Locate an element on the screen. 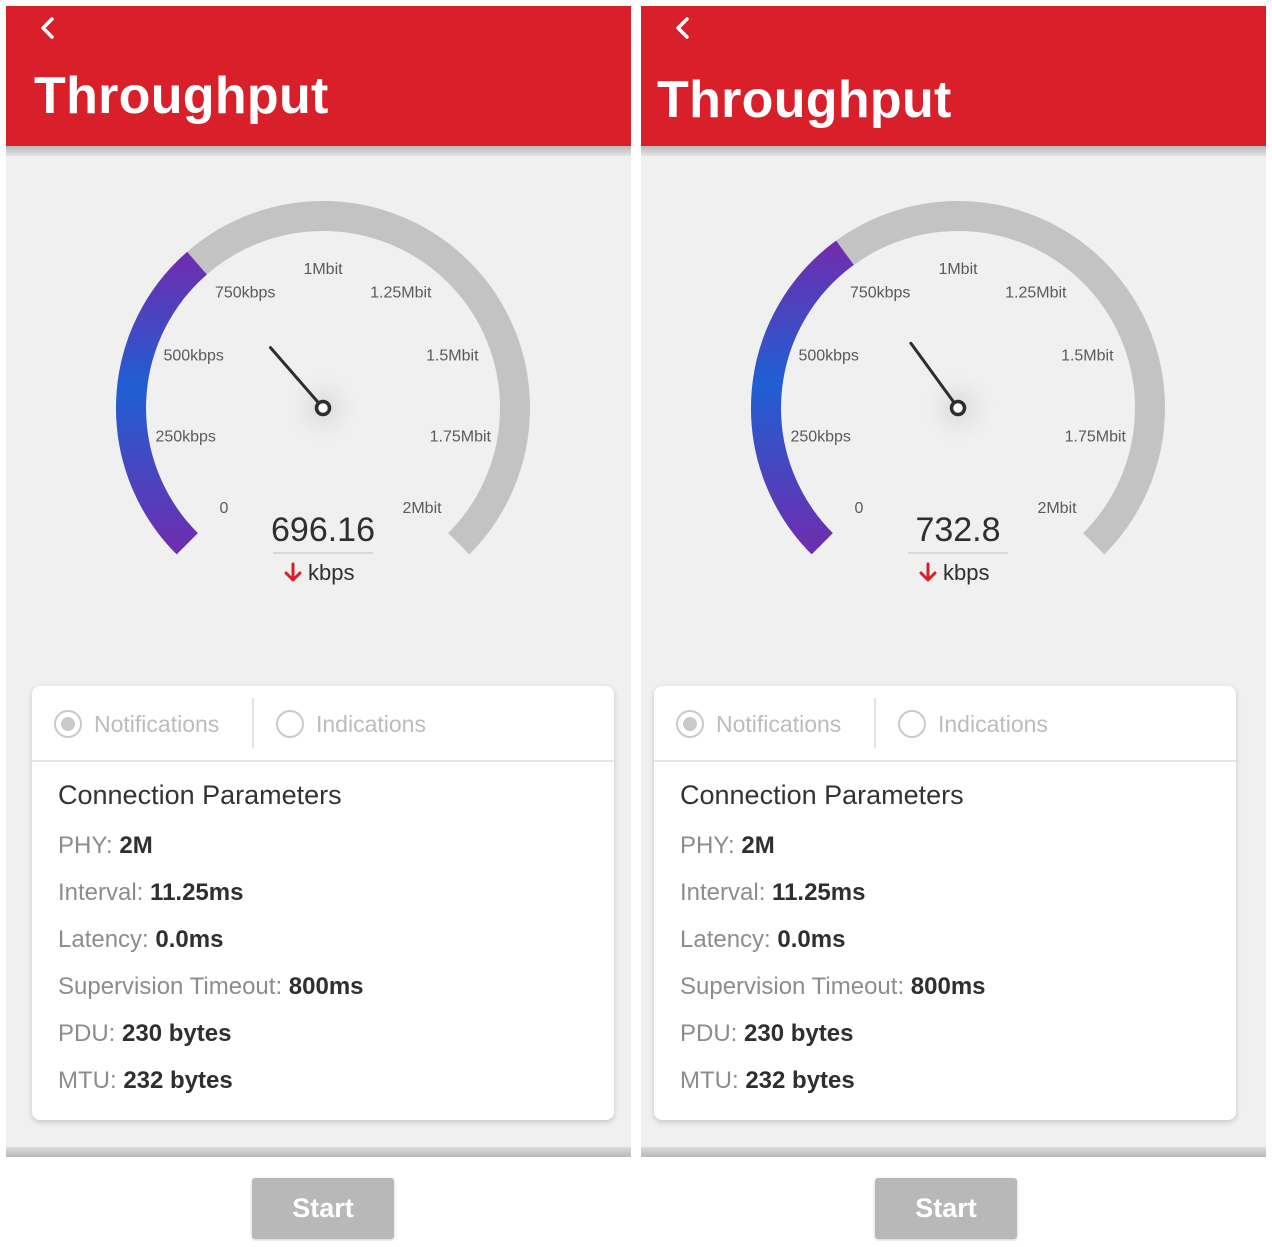 This screenshot has width=1272, height=1247. throughput-value: 732.8 is located at coordinates (957, 530).